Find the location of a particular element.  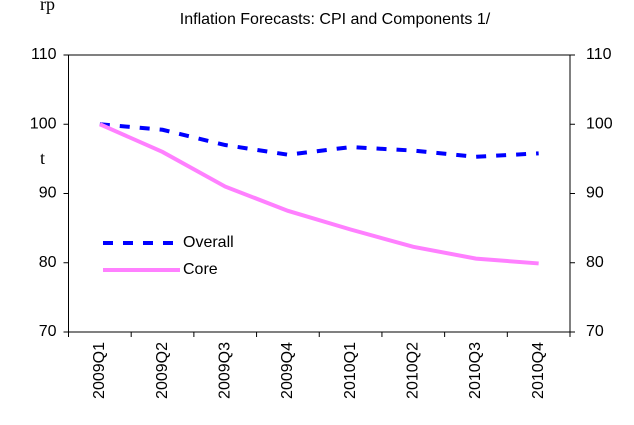

legend-label: Core is located at coordinates (200, 269).